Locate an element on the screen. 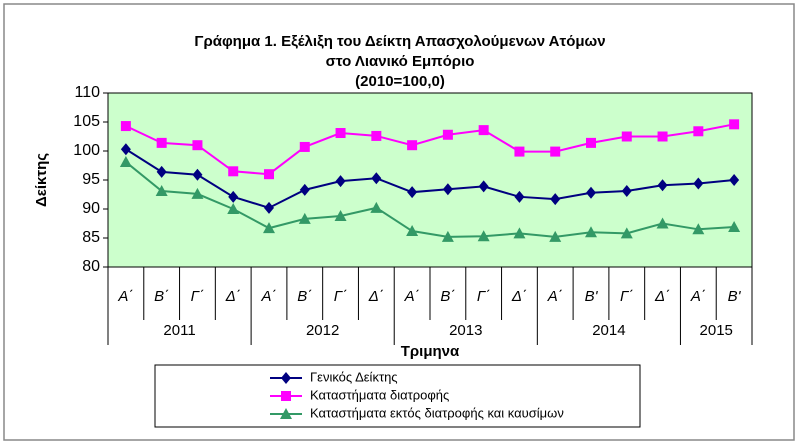  y-tick-label: 110 is located at coordinates (87, 92).